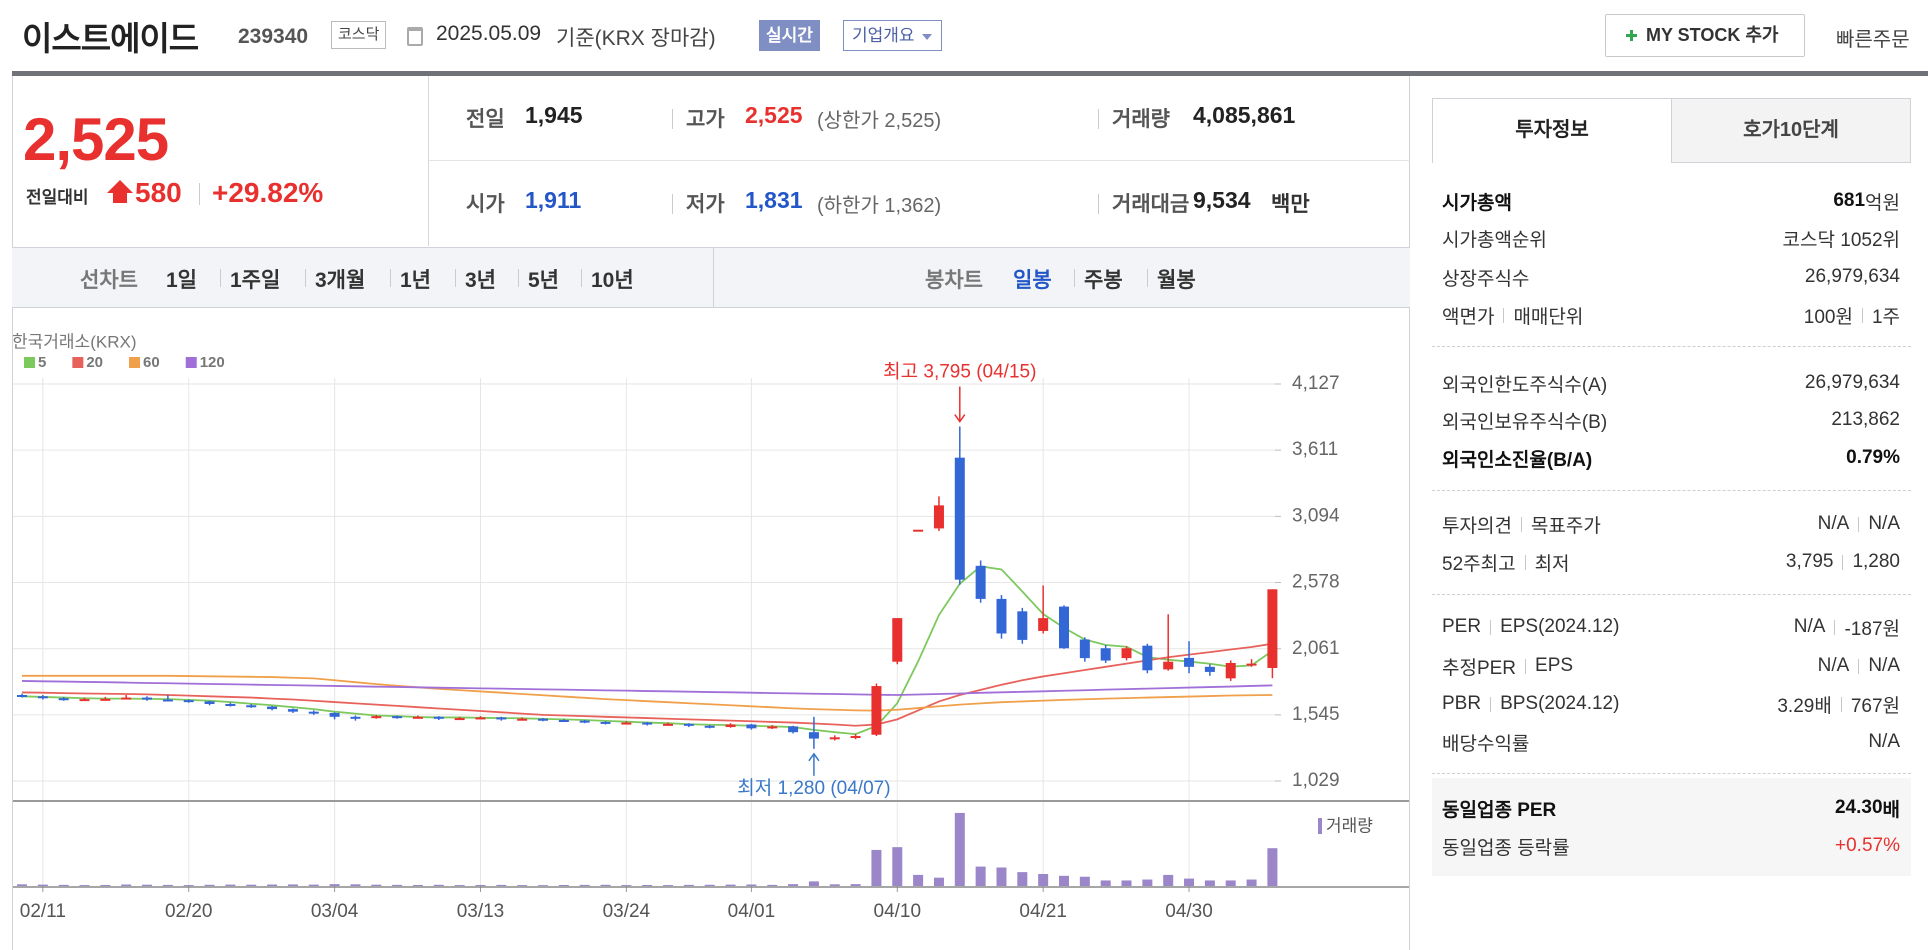 The image size is (1928, 950). Describe the element at coordinates (489, 33) in the screenshot. I see `date: 2025.05.09` at that location.